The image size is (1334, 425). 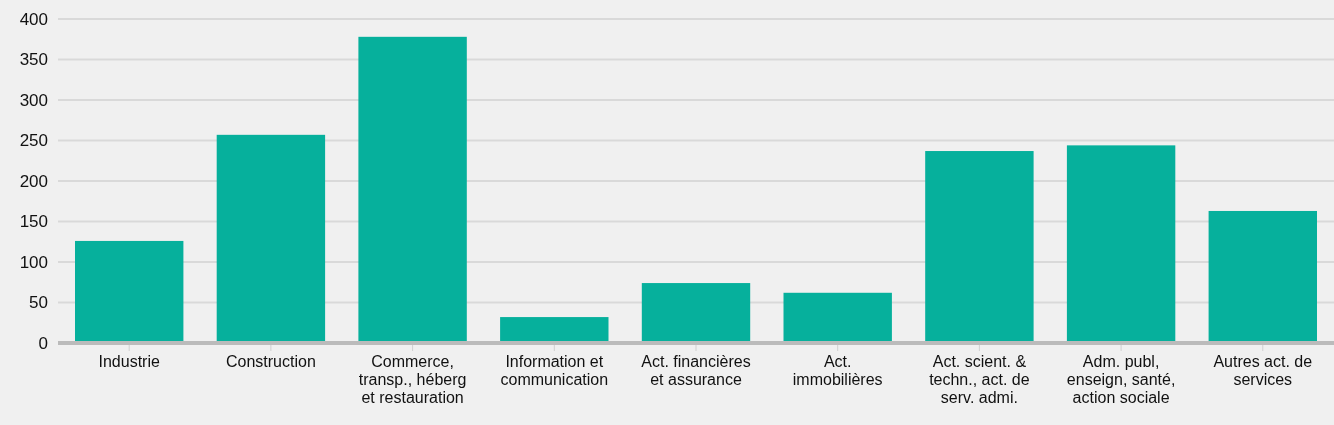 What do you see at coordinates (554, 370) in the screenshot?
I see `x-tick-label: Information et communication` at bounding box center [554, 370].